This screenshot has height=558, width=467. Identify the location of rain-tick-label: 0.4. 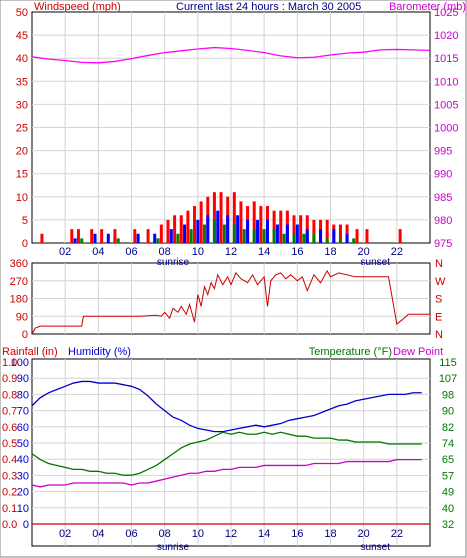
(9, 460).